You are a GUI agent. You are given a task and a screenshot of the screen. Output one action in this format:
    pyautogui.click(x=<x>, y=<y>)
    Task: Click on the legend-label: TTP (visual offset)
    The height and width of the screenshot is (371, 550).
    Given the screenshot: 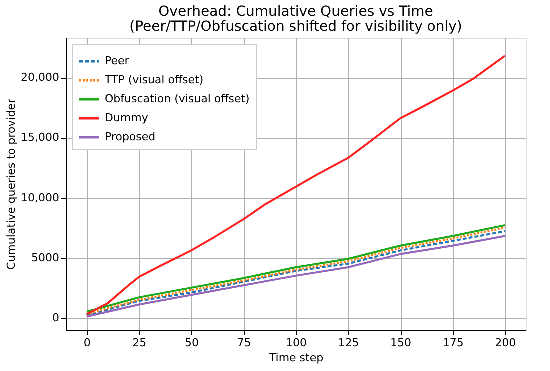 What is the action you would take?
    pyautogui.click(x=154, y=80)
    